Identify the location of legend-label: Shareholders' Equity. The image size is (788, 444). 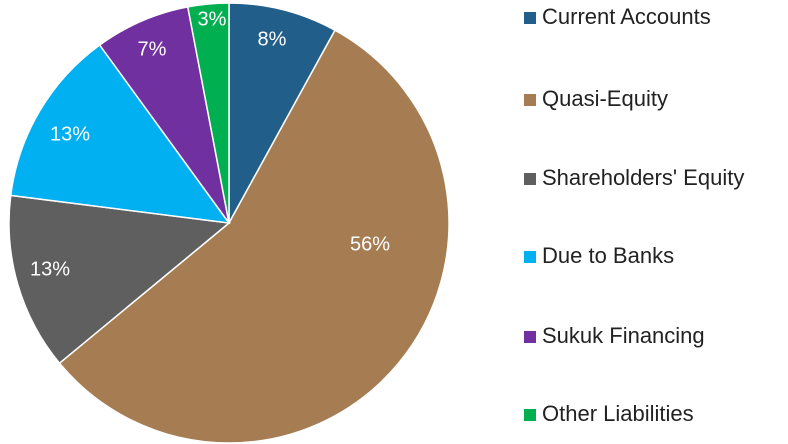
(643, 177).